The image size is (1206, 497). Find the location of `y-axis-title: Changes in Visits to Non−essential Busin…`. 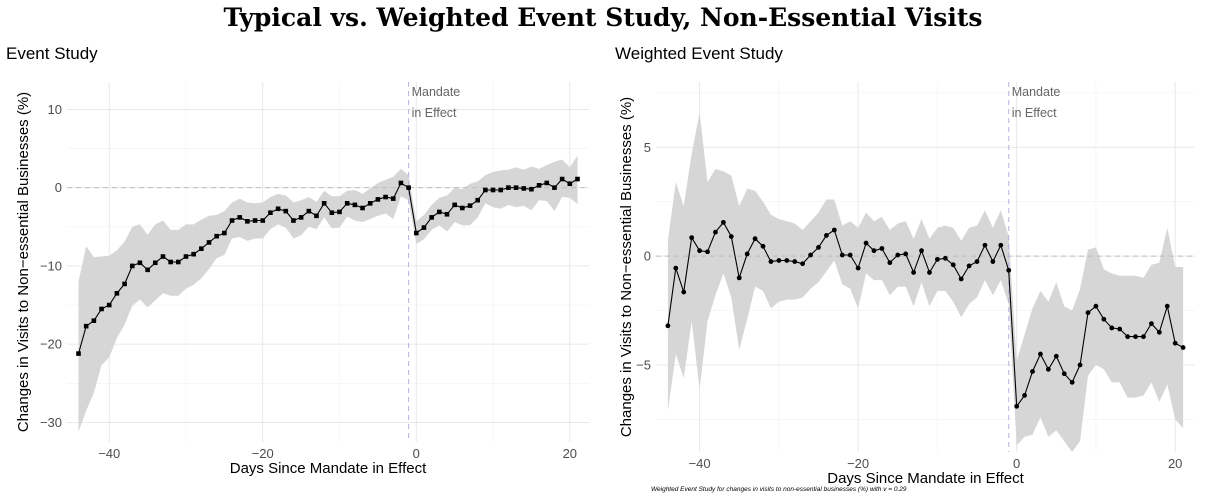

y-axis-title: Changes in Visits to Non−essential Busin… is located at coordinates (23, 262).